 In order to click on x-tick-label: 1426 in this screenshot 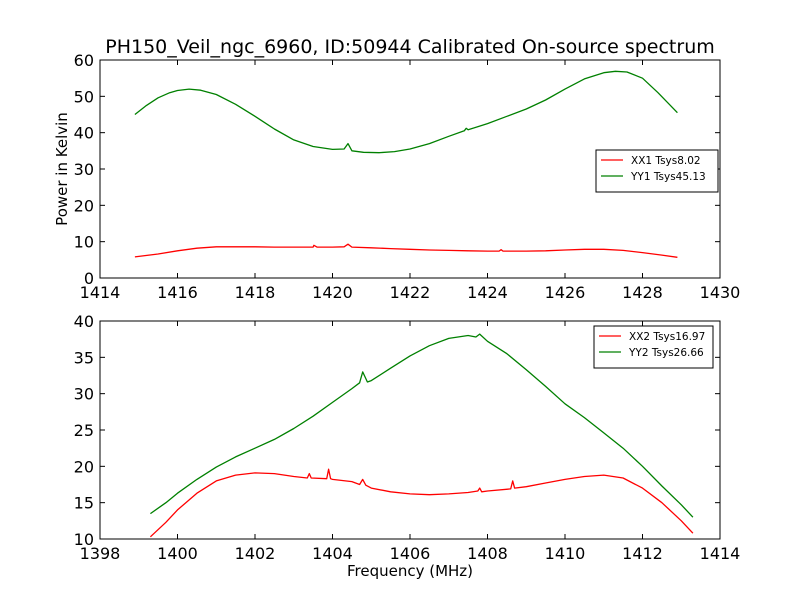, I will do `click(565, 292)`.